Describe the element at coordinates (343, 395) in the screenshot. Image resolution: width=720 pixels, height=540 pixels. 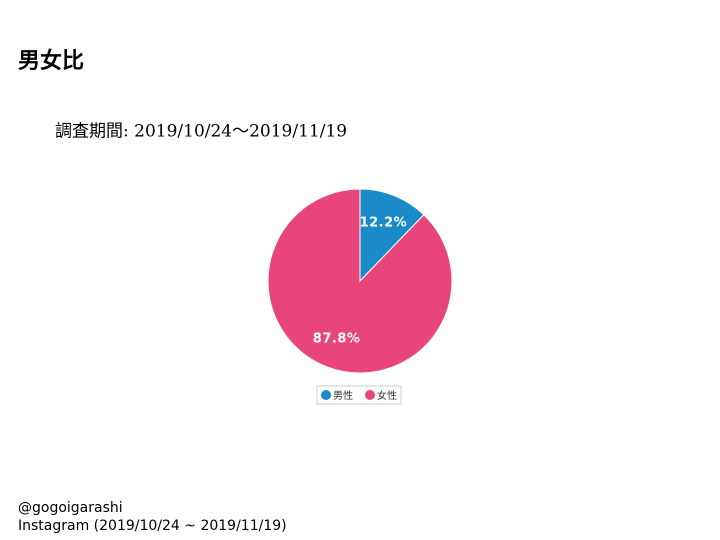
I see `legend-label: 男性` at that location.